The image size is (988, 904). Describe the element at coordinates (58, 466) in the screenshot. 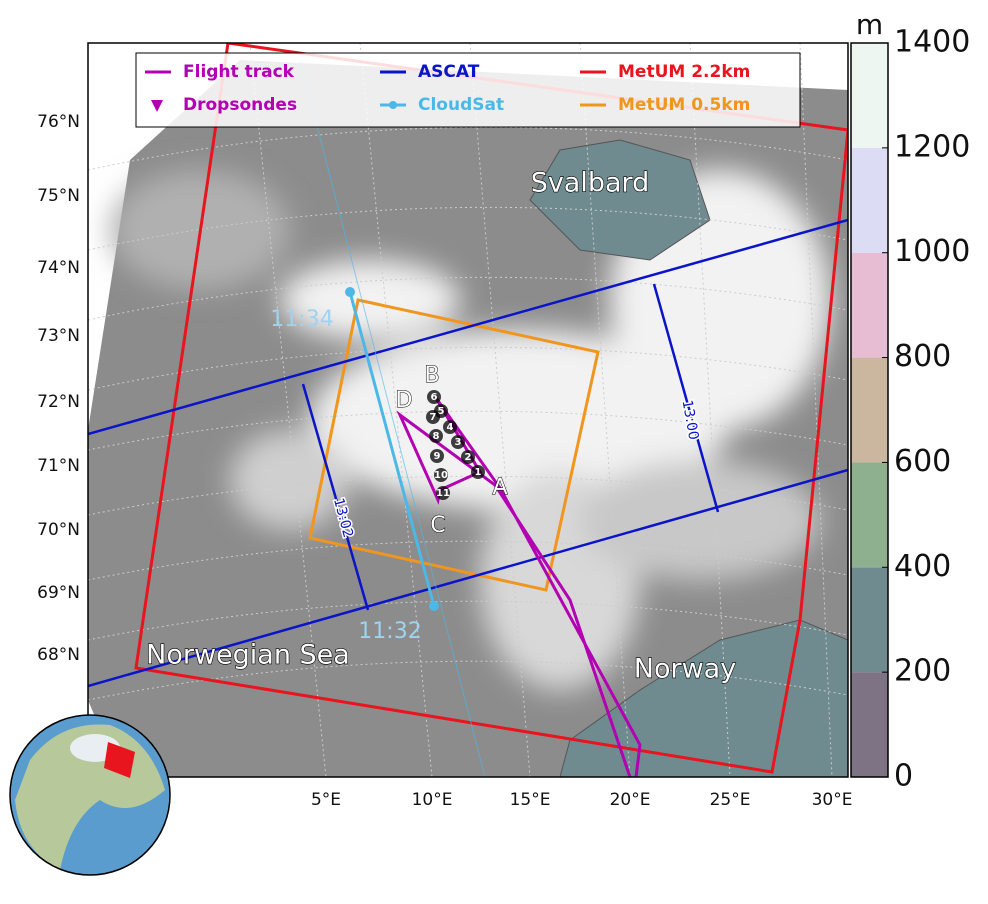

I see `lat-label: 71°N` at that location.